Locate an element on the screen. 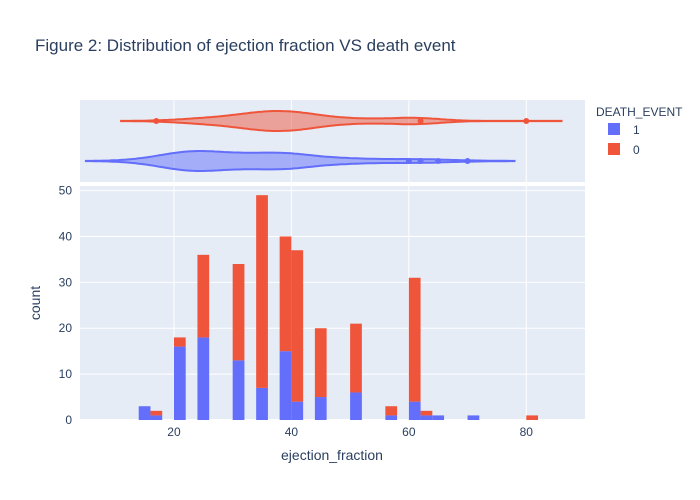 The height and width of the screenshot is (500, 700). legend-item-1: 1 is located at coordinates (624, 130).